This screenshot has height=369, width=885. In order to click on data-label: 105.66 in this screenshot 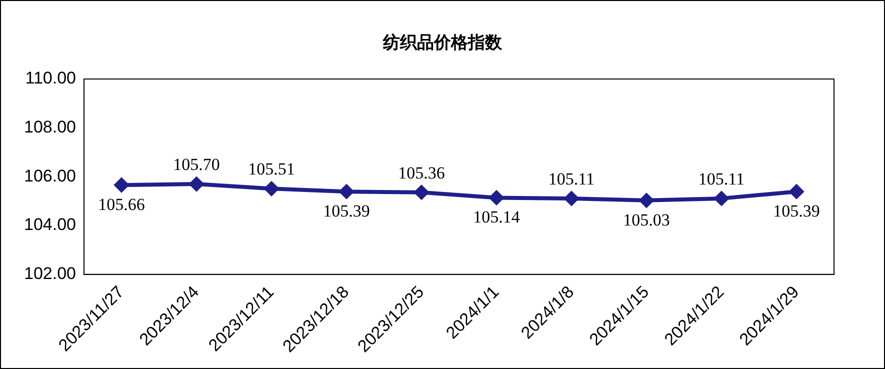, I will do `click(121, 204)`.